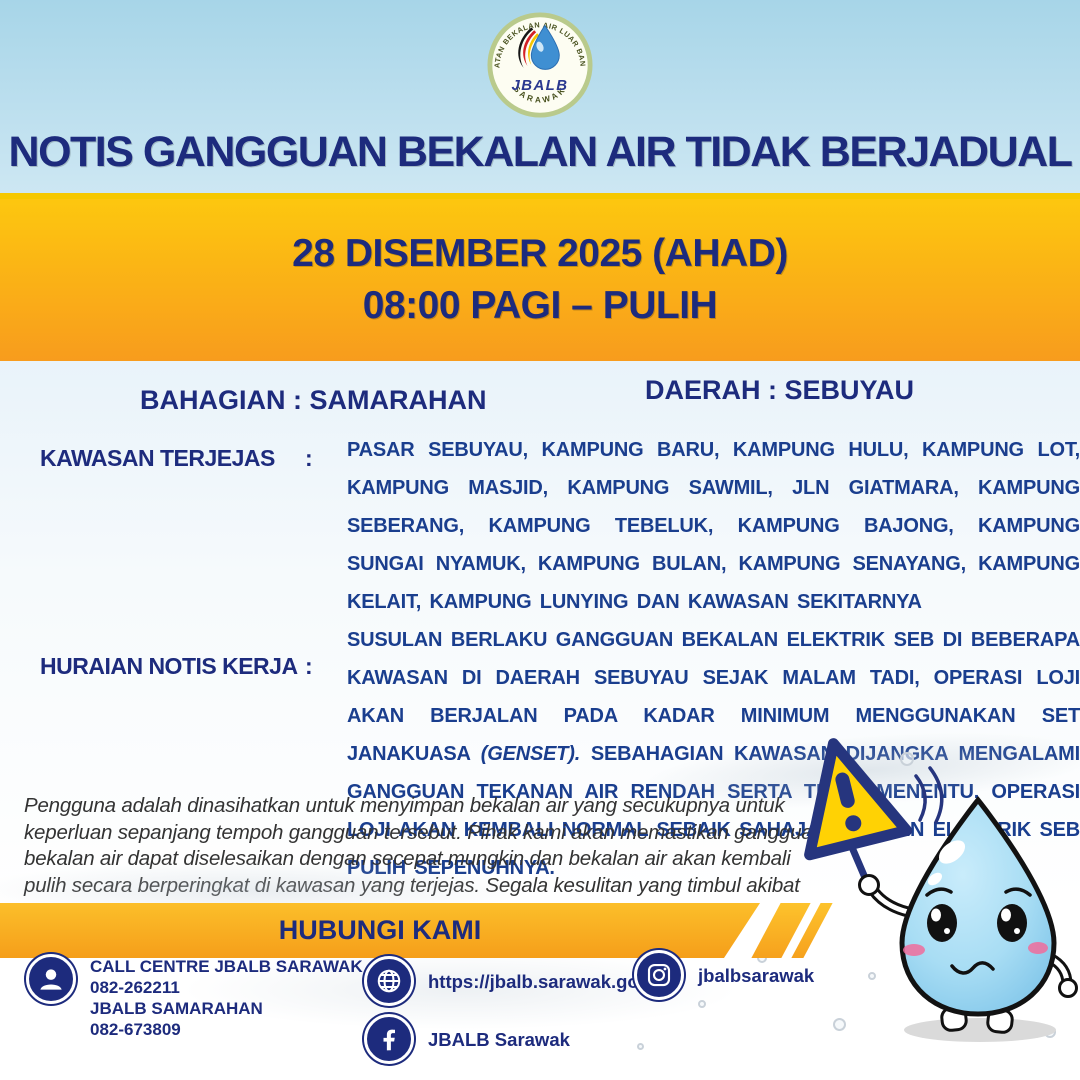  What do you see at coordinates (540, 305) in the screenshot?
I see `time-line: 08:00 PAGI – PULIH` at bounding box center [540, 305].